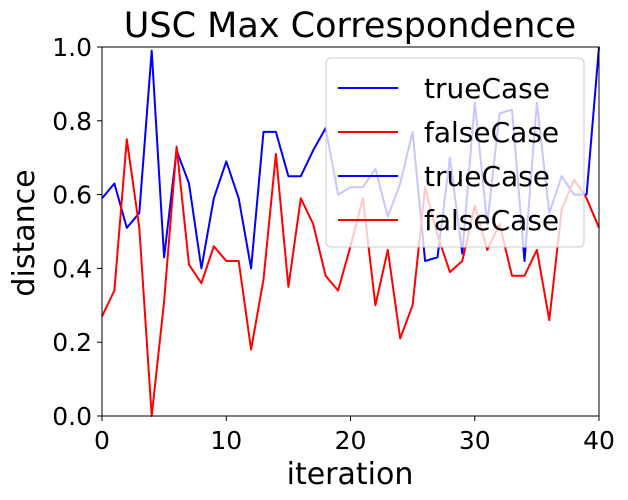 This screenshot has width=628, height=500. I want to click on x-tick-label: 30, so click(475, 440).